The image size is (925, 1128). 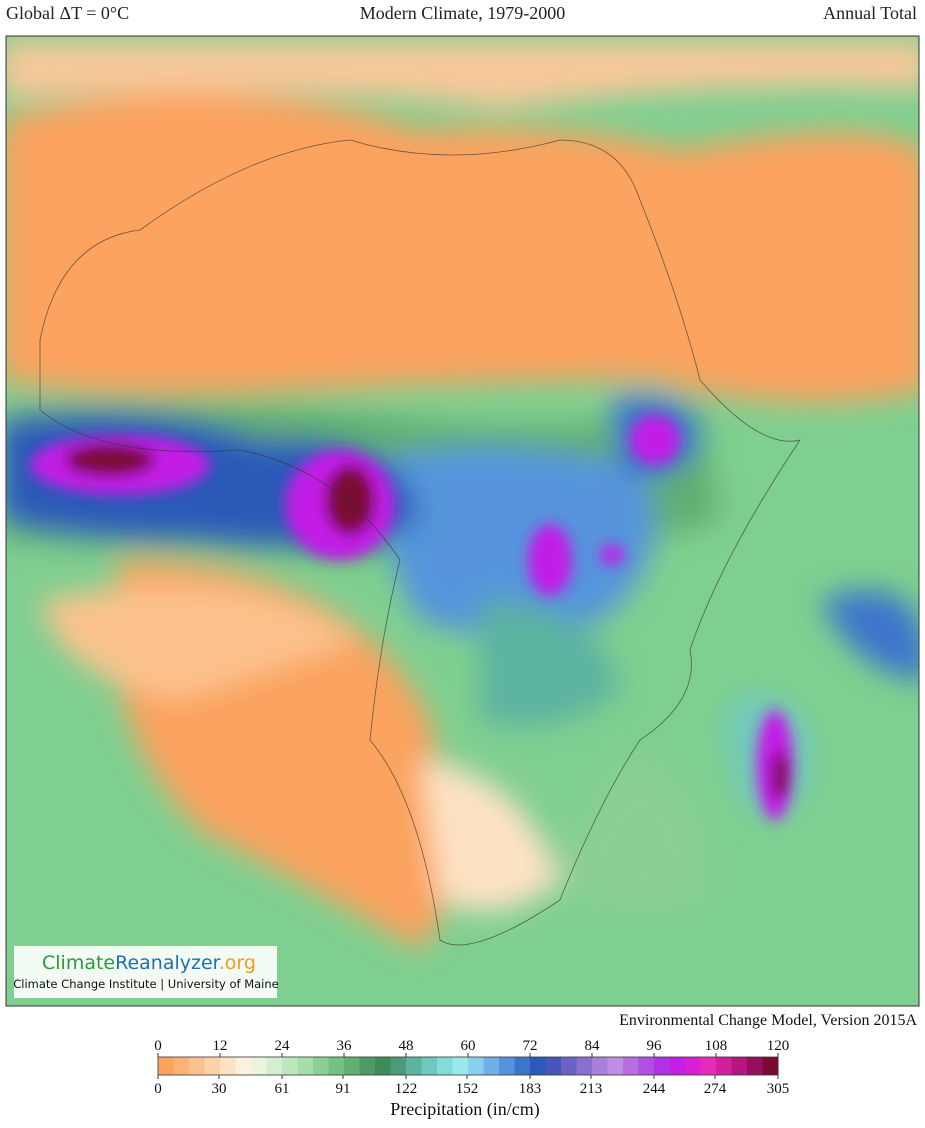 I want to click on logo-box, so click(x=145, y=972).